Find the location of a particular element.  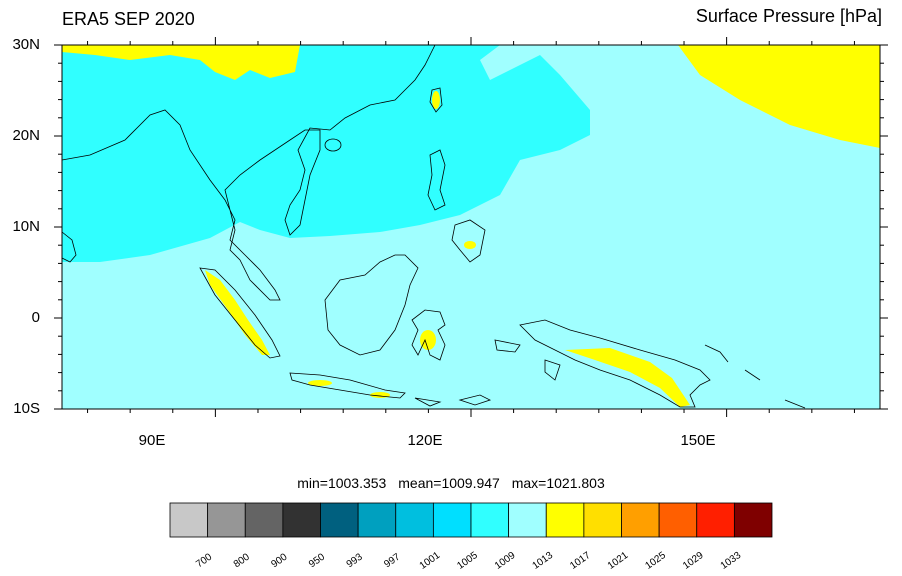

colorbar-label: 1005 is located at coordinates (467, 561).